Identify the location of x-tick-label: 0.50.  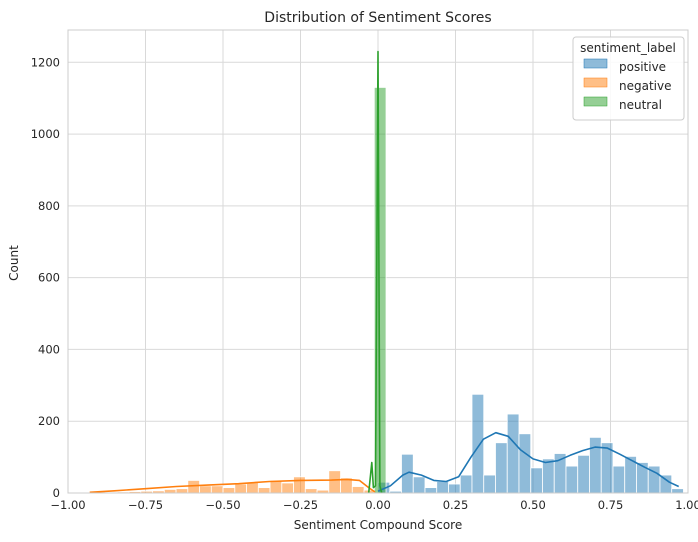
(533, 505).